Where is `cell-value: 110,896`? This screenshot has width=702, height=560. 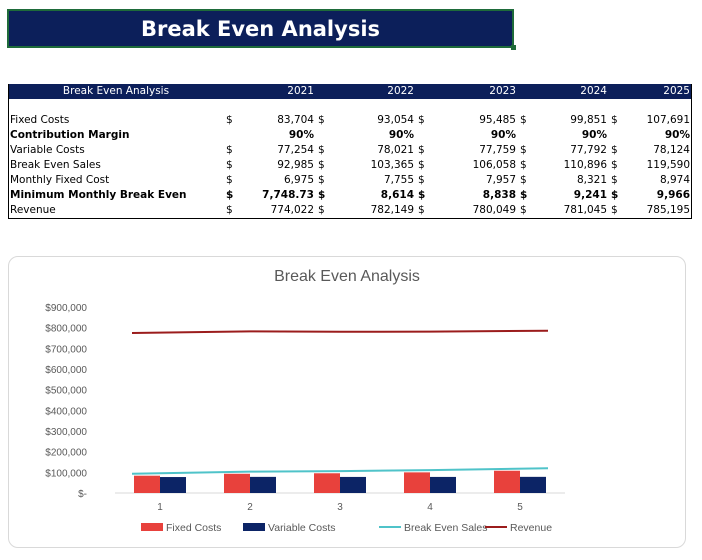
cell-value: 110,896 is located at coordinates (585, 165).